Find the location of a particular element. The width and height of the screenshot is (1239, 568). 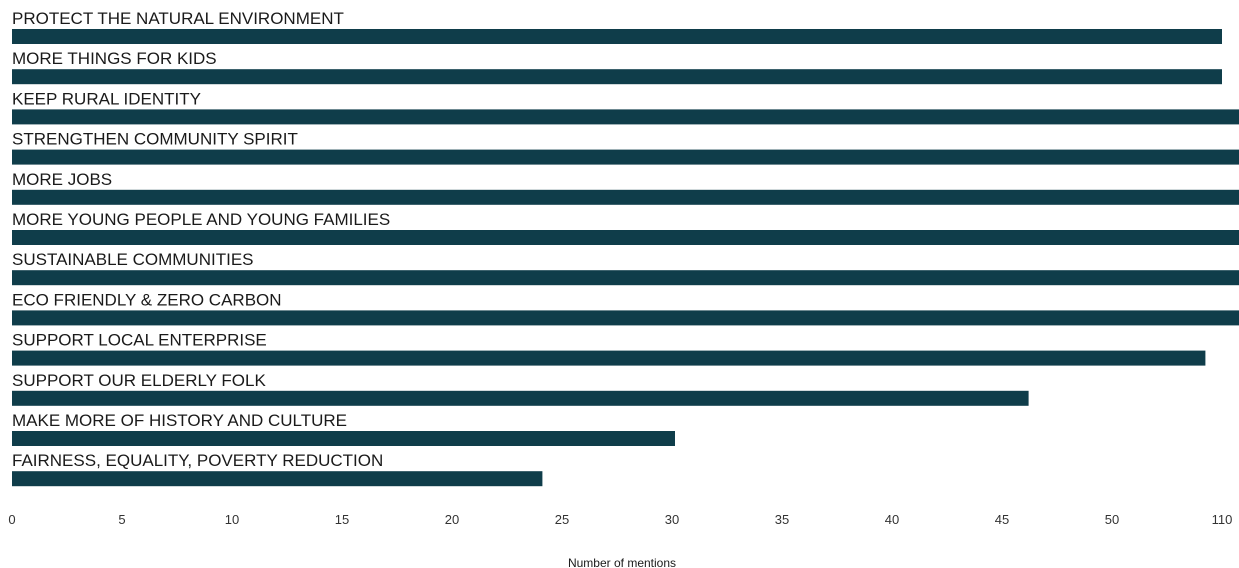

category-label: ECO FRIENDLY & ZERO CARBON is located at coordinates (147, 299).